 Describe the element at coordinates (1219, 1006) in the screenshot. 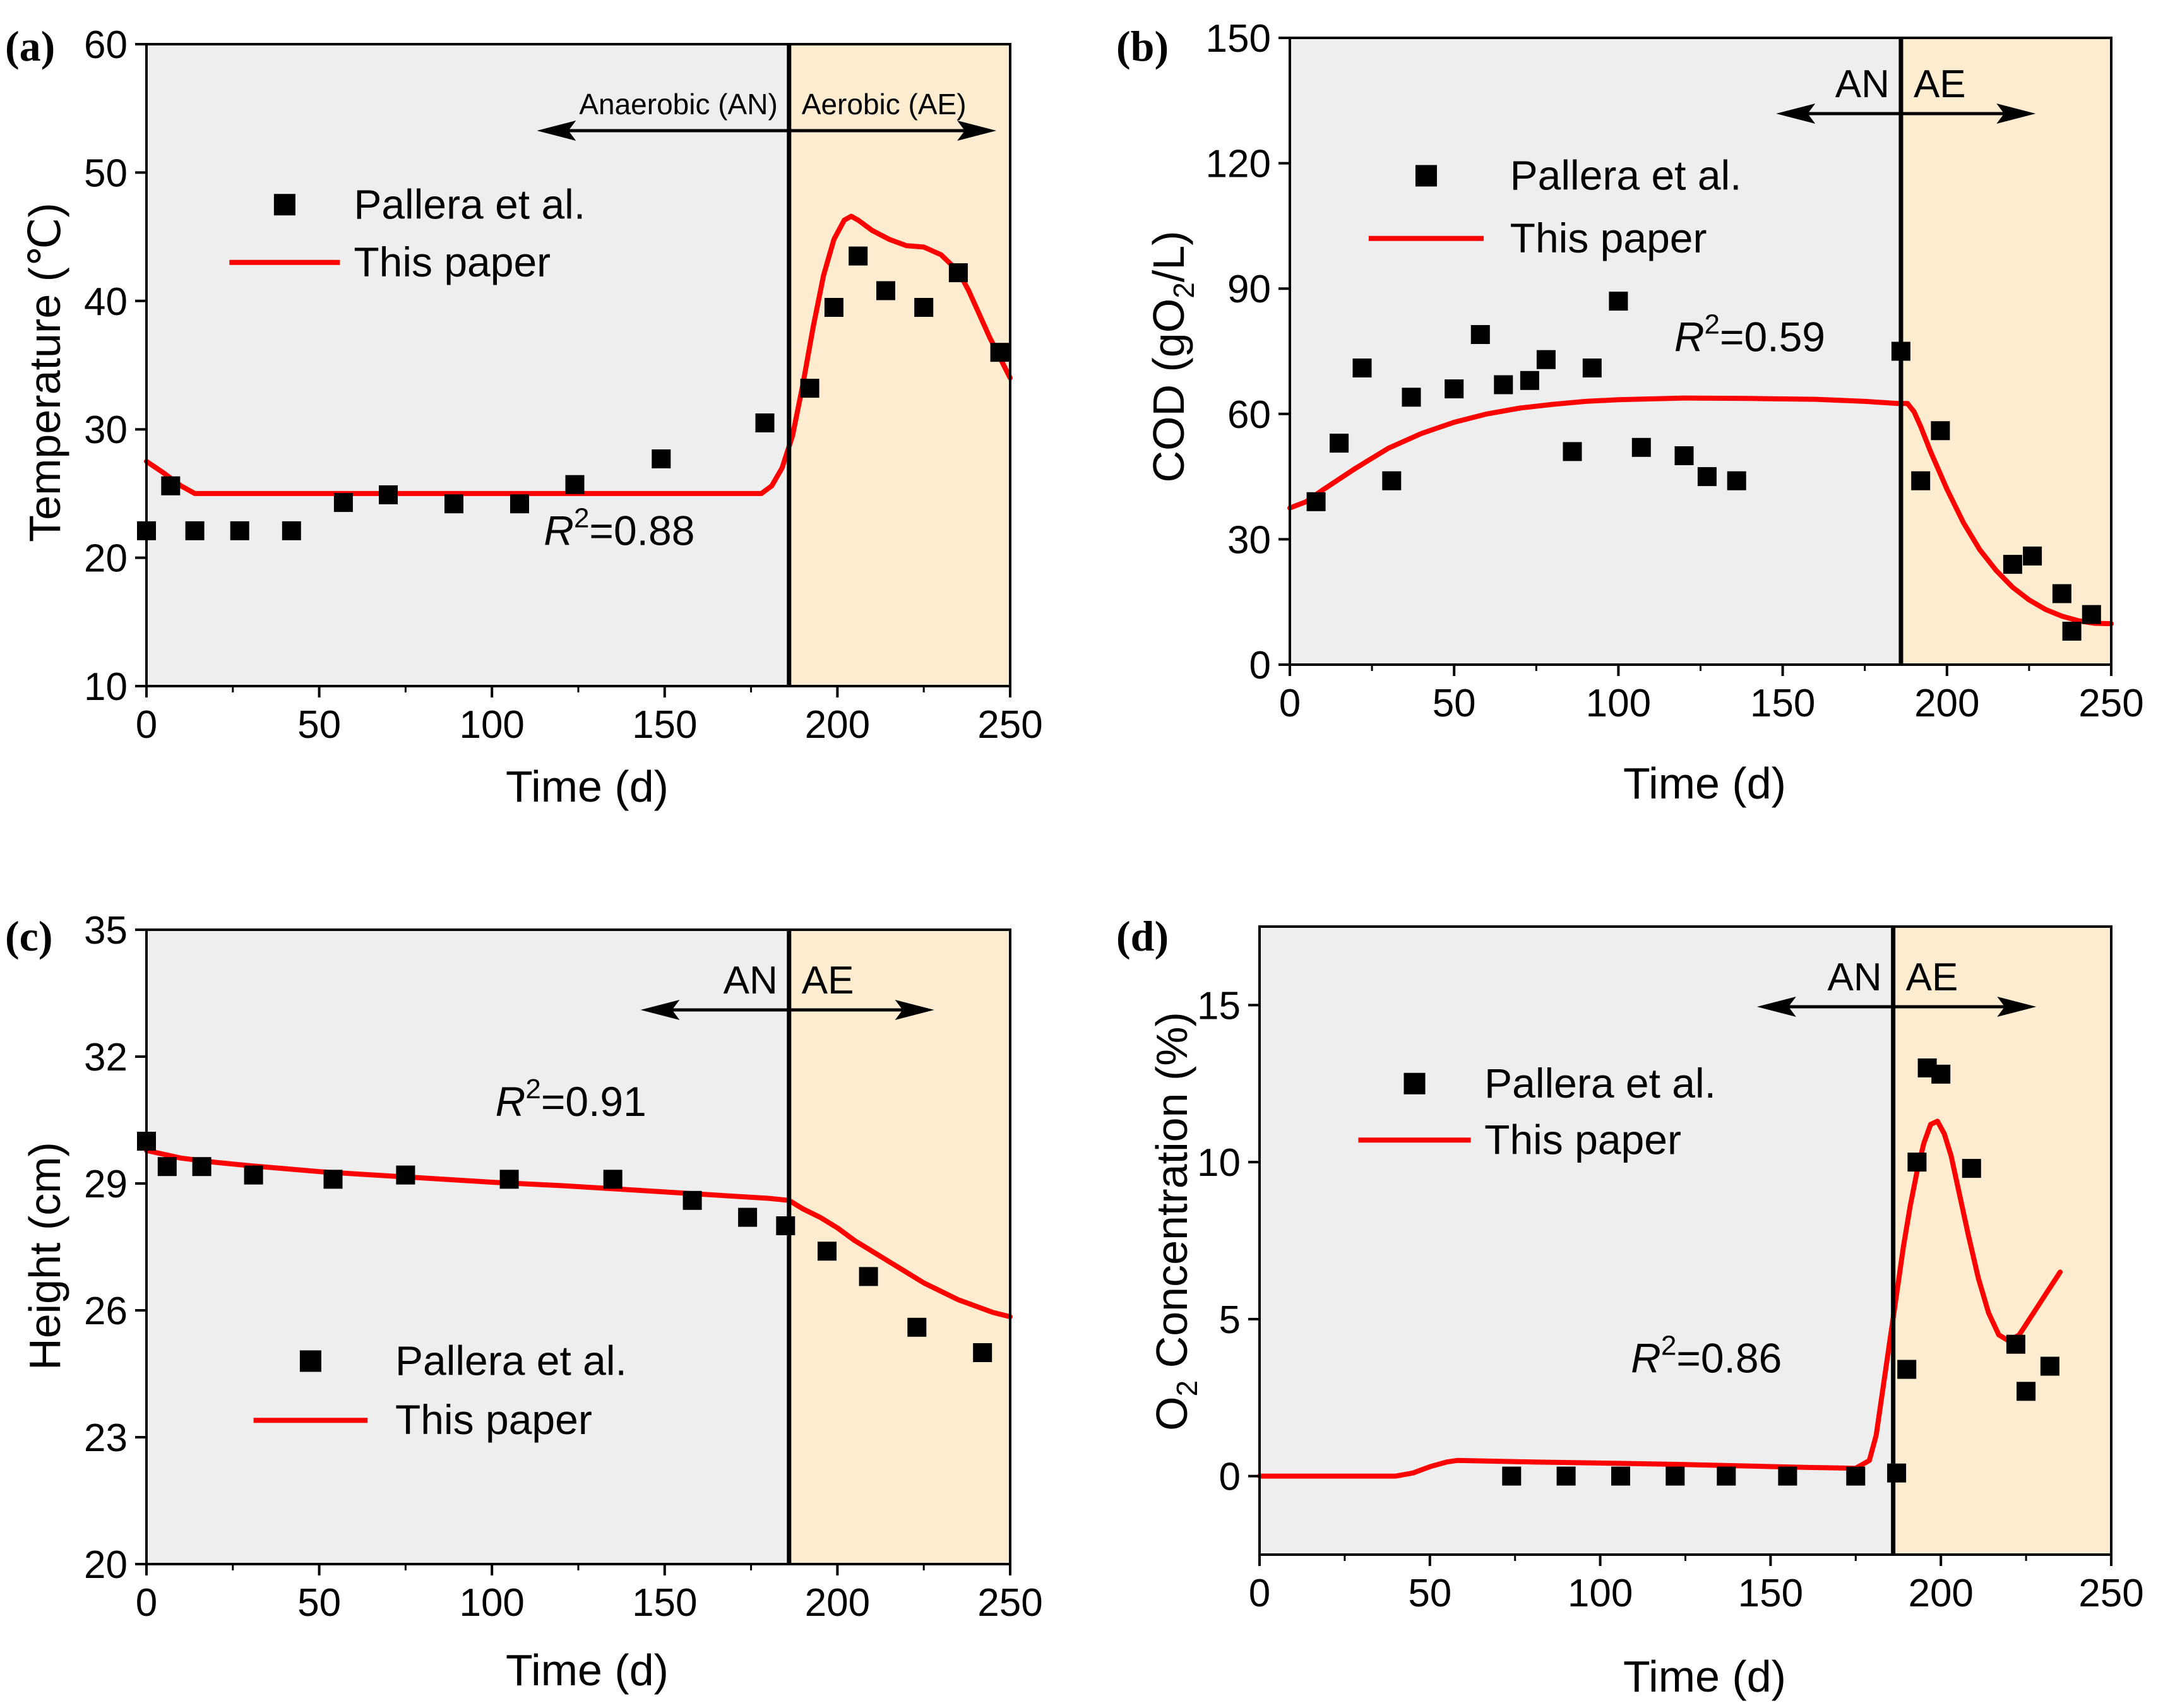

I see `panel-d-y-tick-label: 15` at that location.